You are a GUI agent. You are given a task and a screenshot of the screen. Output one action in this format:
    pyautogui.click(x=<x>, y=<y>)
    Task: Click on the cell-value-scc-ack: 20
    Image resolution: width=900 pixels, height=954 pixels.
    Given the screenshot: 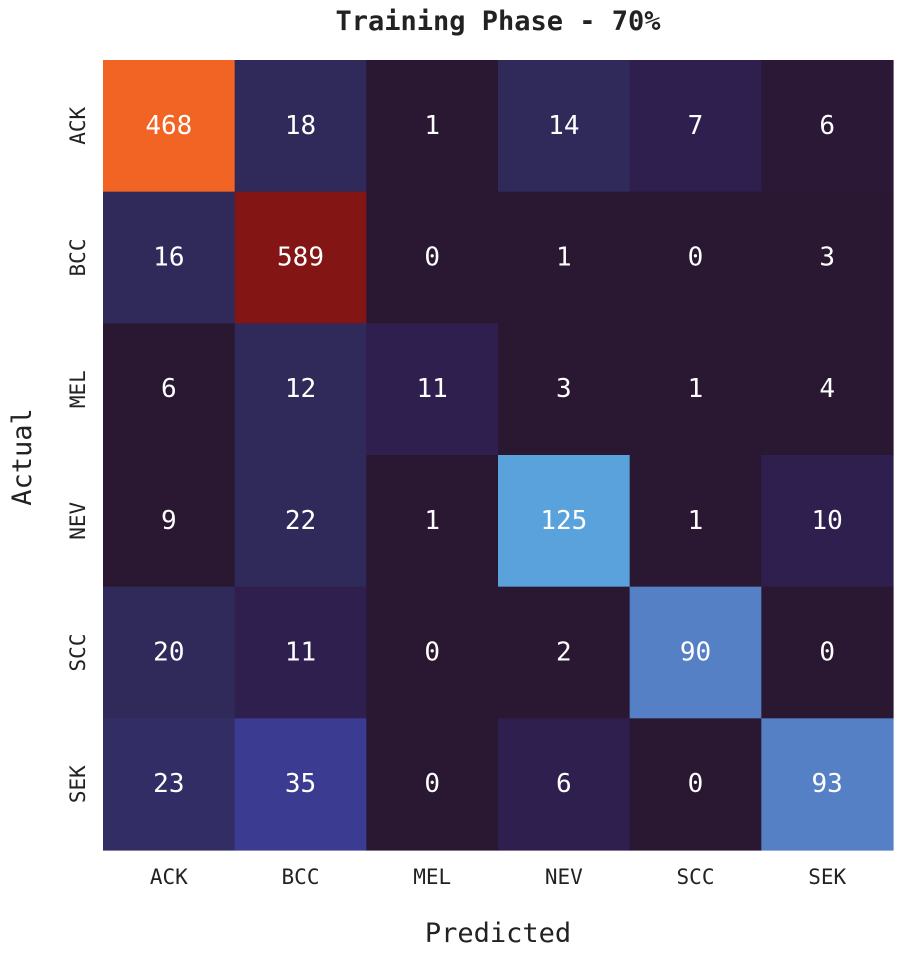 What is the action you would take?
    pyautogui.click(x=168, y=653)
    